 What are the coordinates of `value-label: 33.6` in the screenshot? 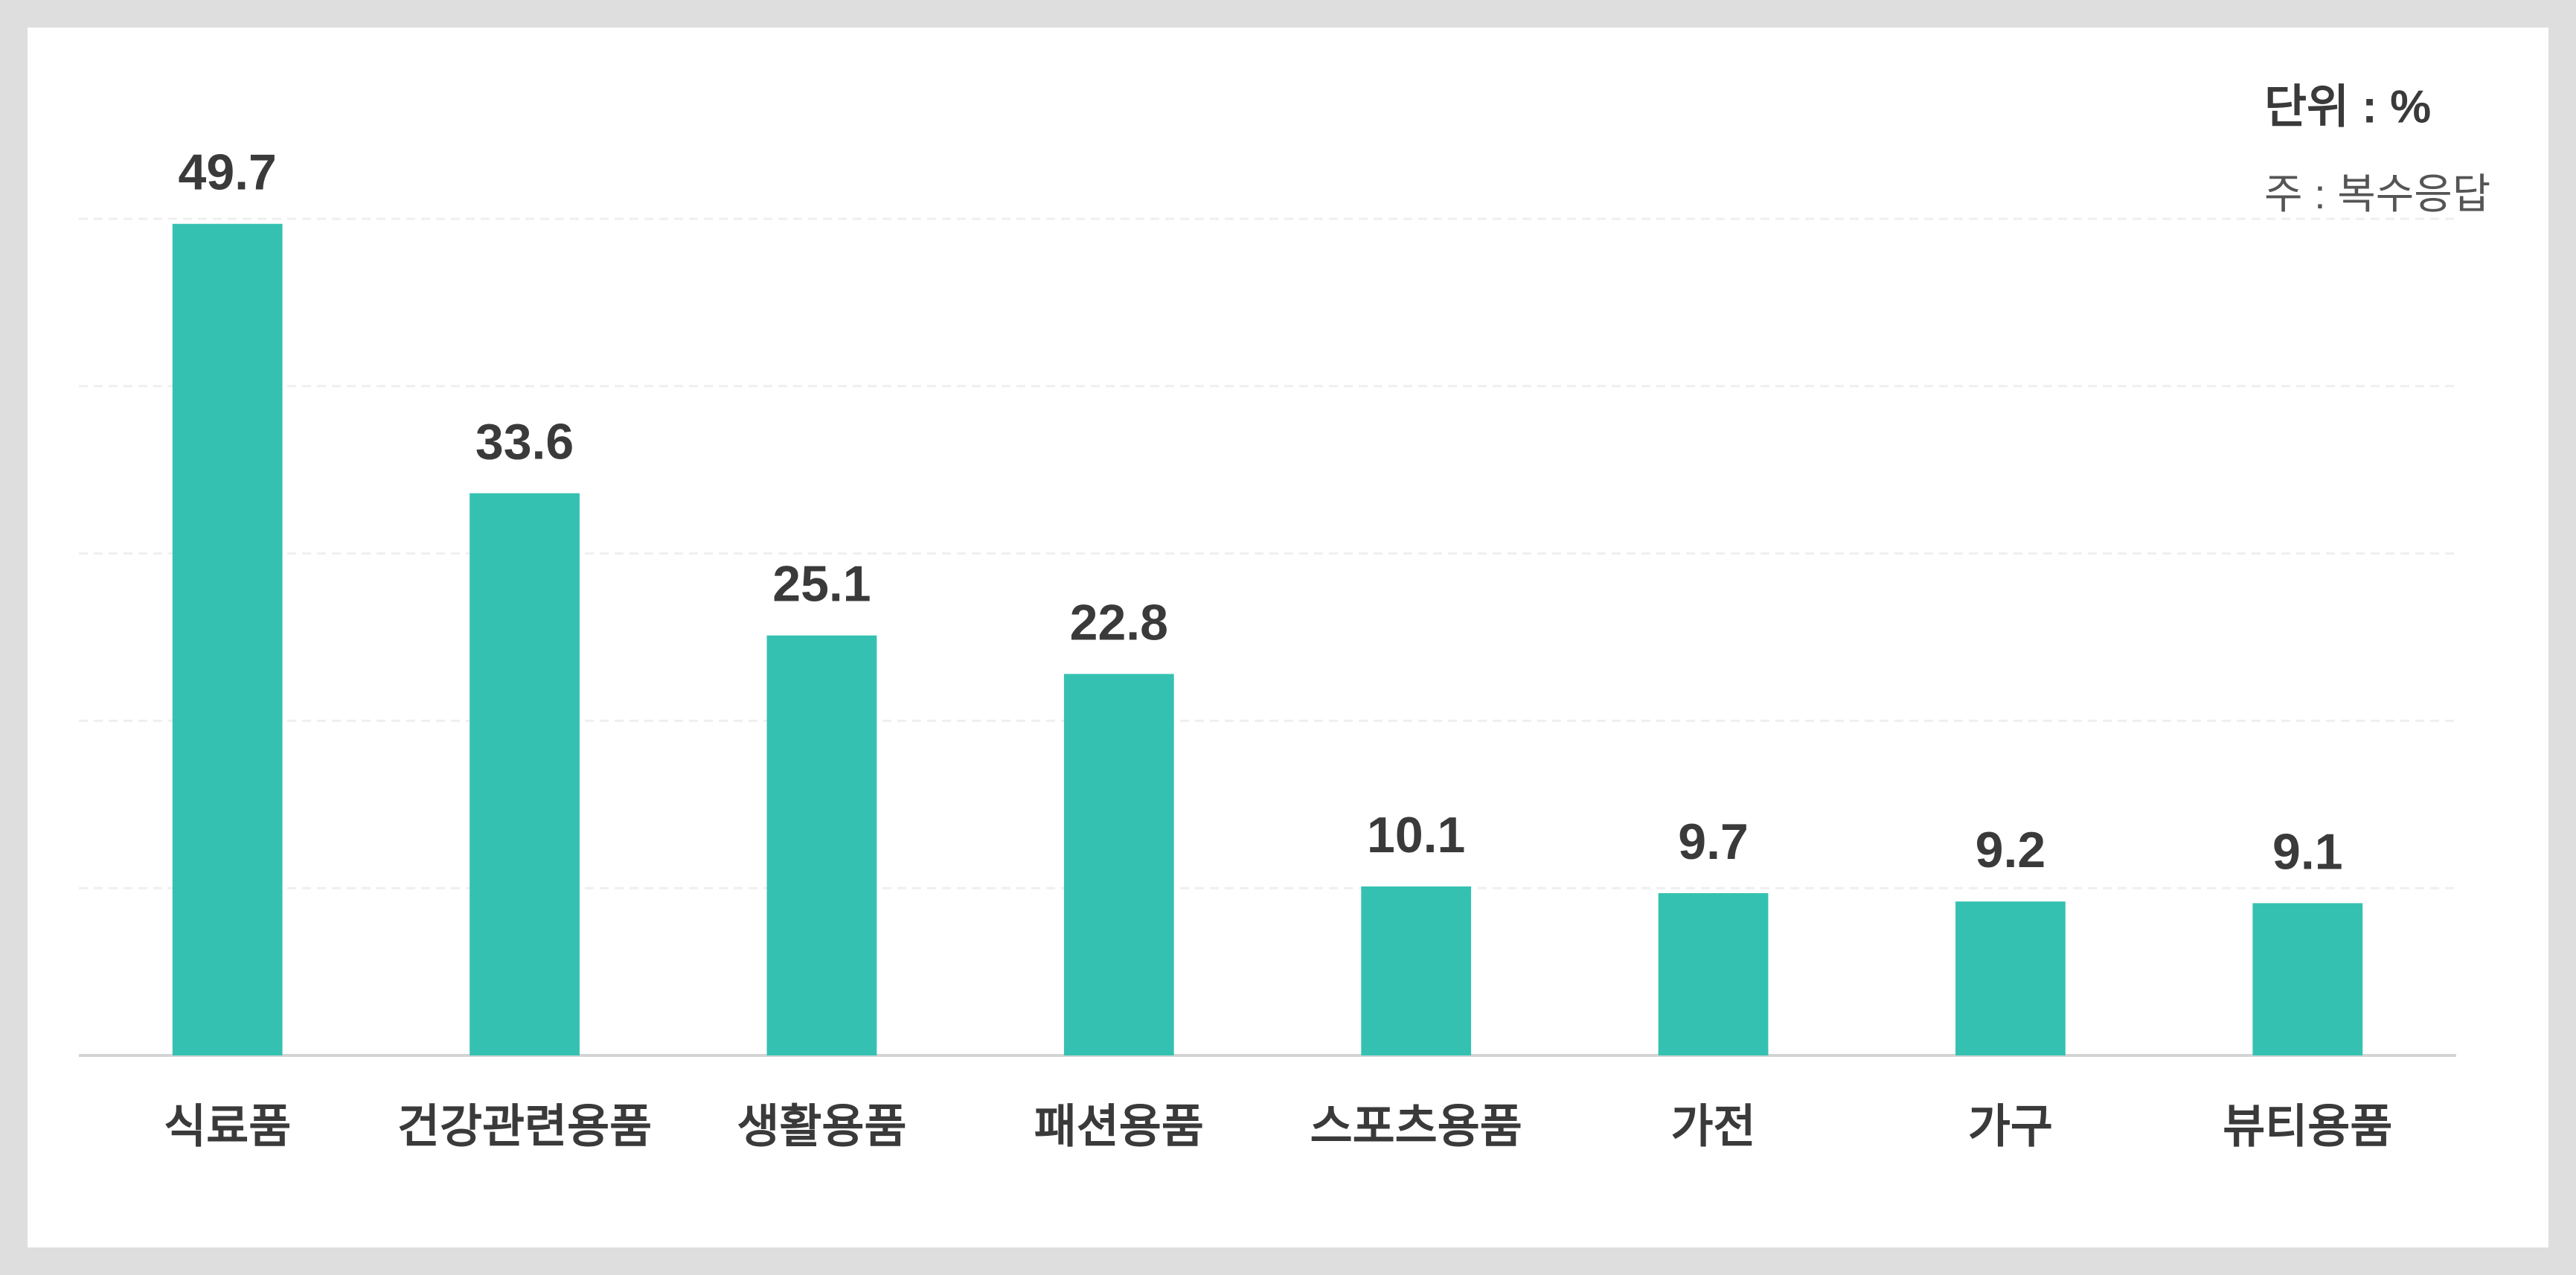 It's located at (524, 442).